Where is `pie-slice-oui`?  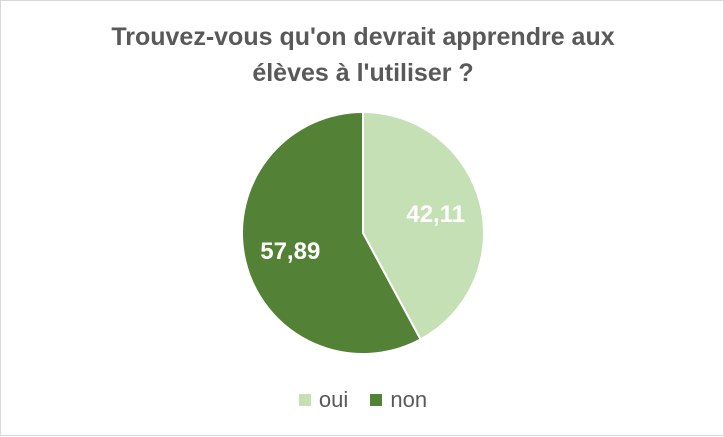
pie-slice-oui is located at coordinates (423, 225).